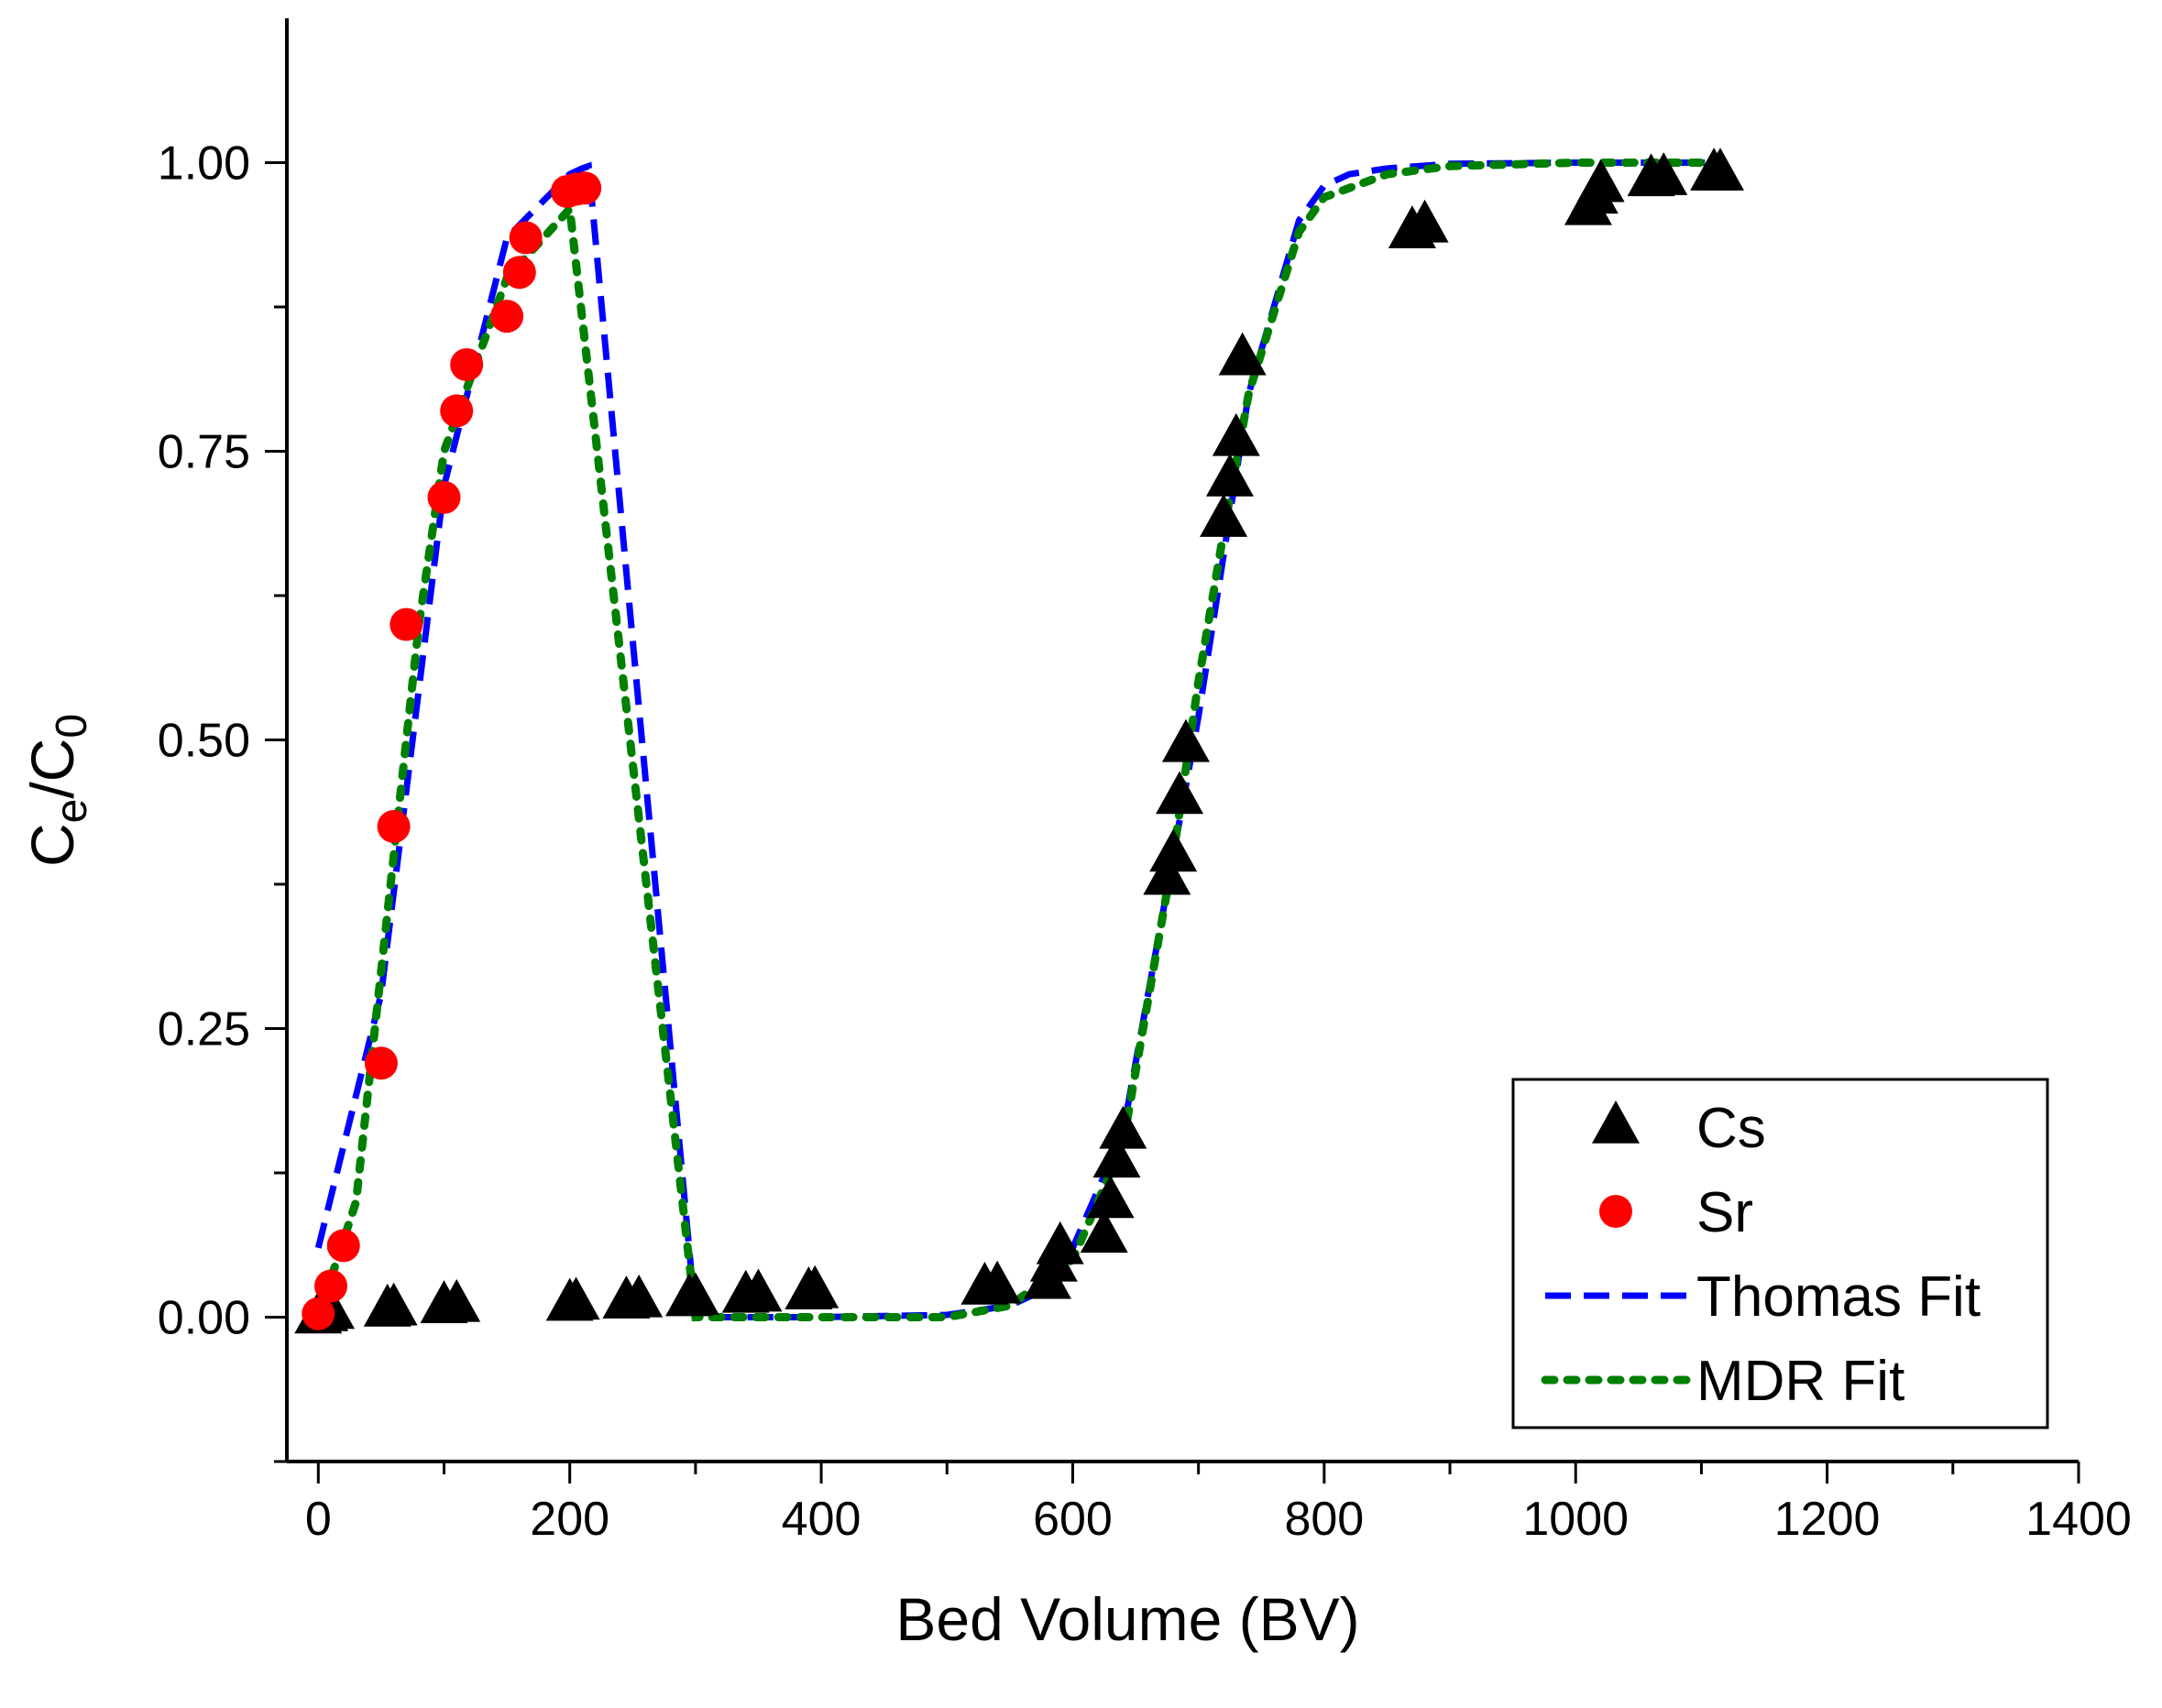 Image resolution: width=2162 pixels, height=1708 pixels. What do you see at coordinates (822, 1520) in the screenshot?
I see `x-tick-label: 400` at bounding box center [822, 1520].